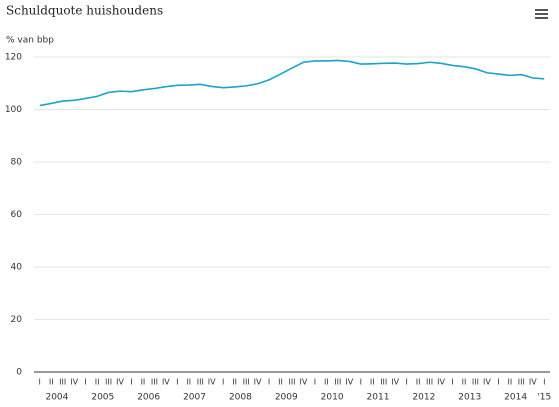 The height and width of the screenshot is (407, 559). I want to click on x-group-label: 2007, so click(194, 398).